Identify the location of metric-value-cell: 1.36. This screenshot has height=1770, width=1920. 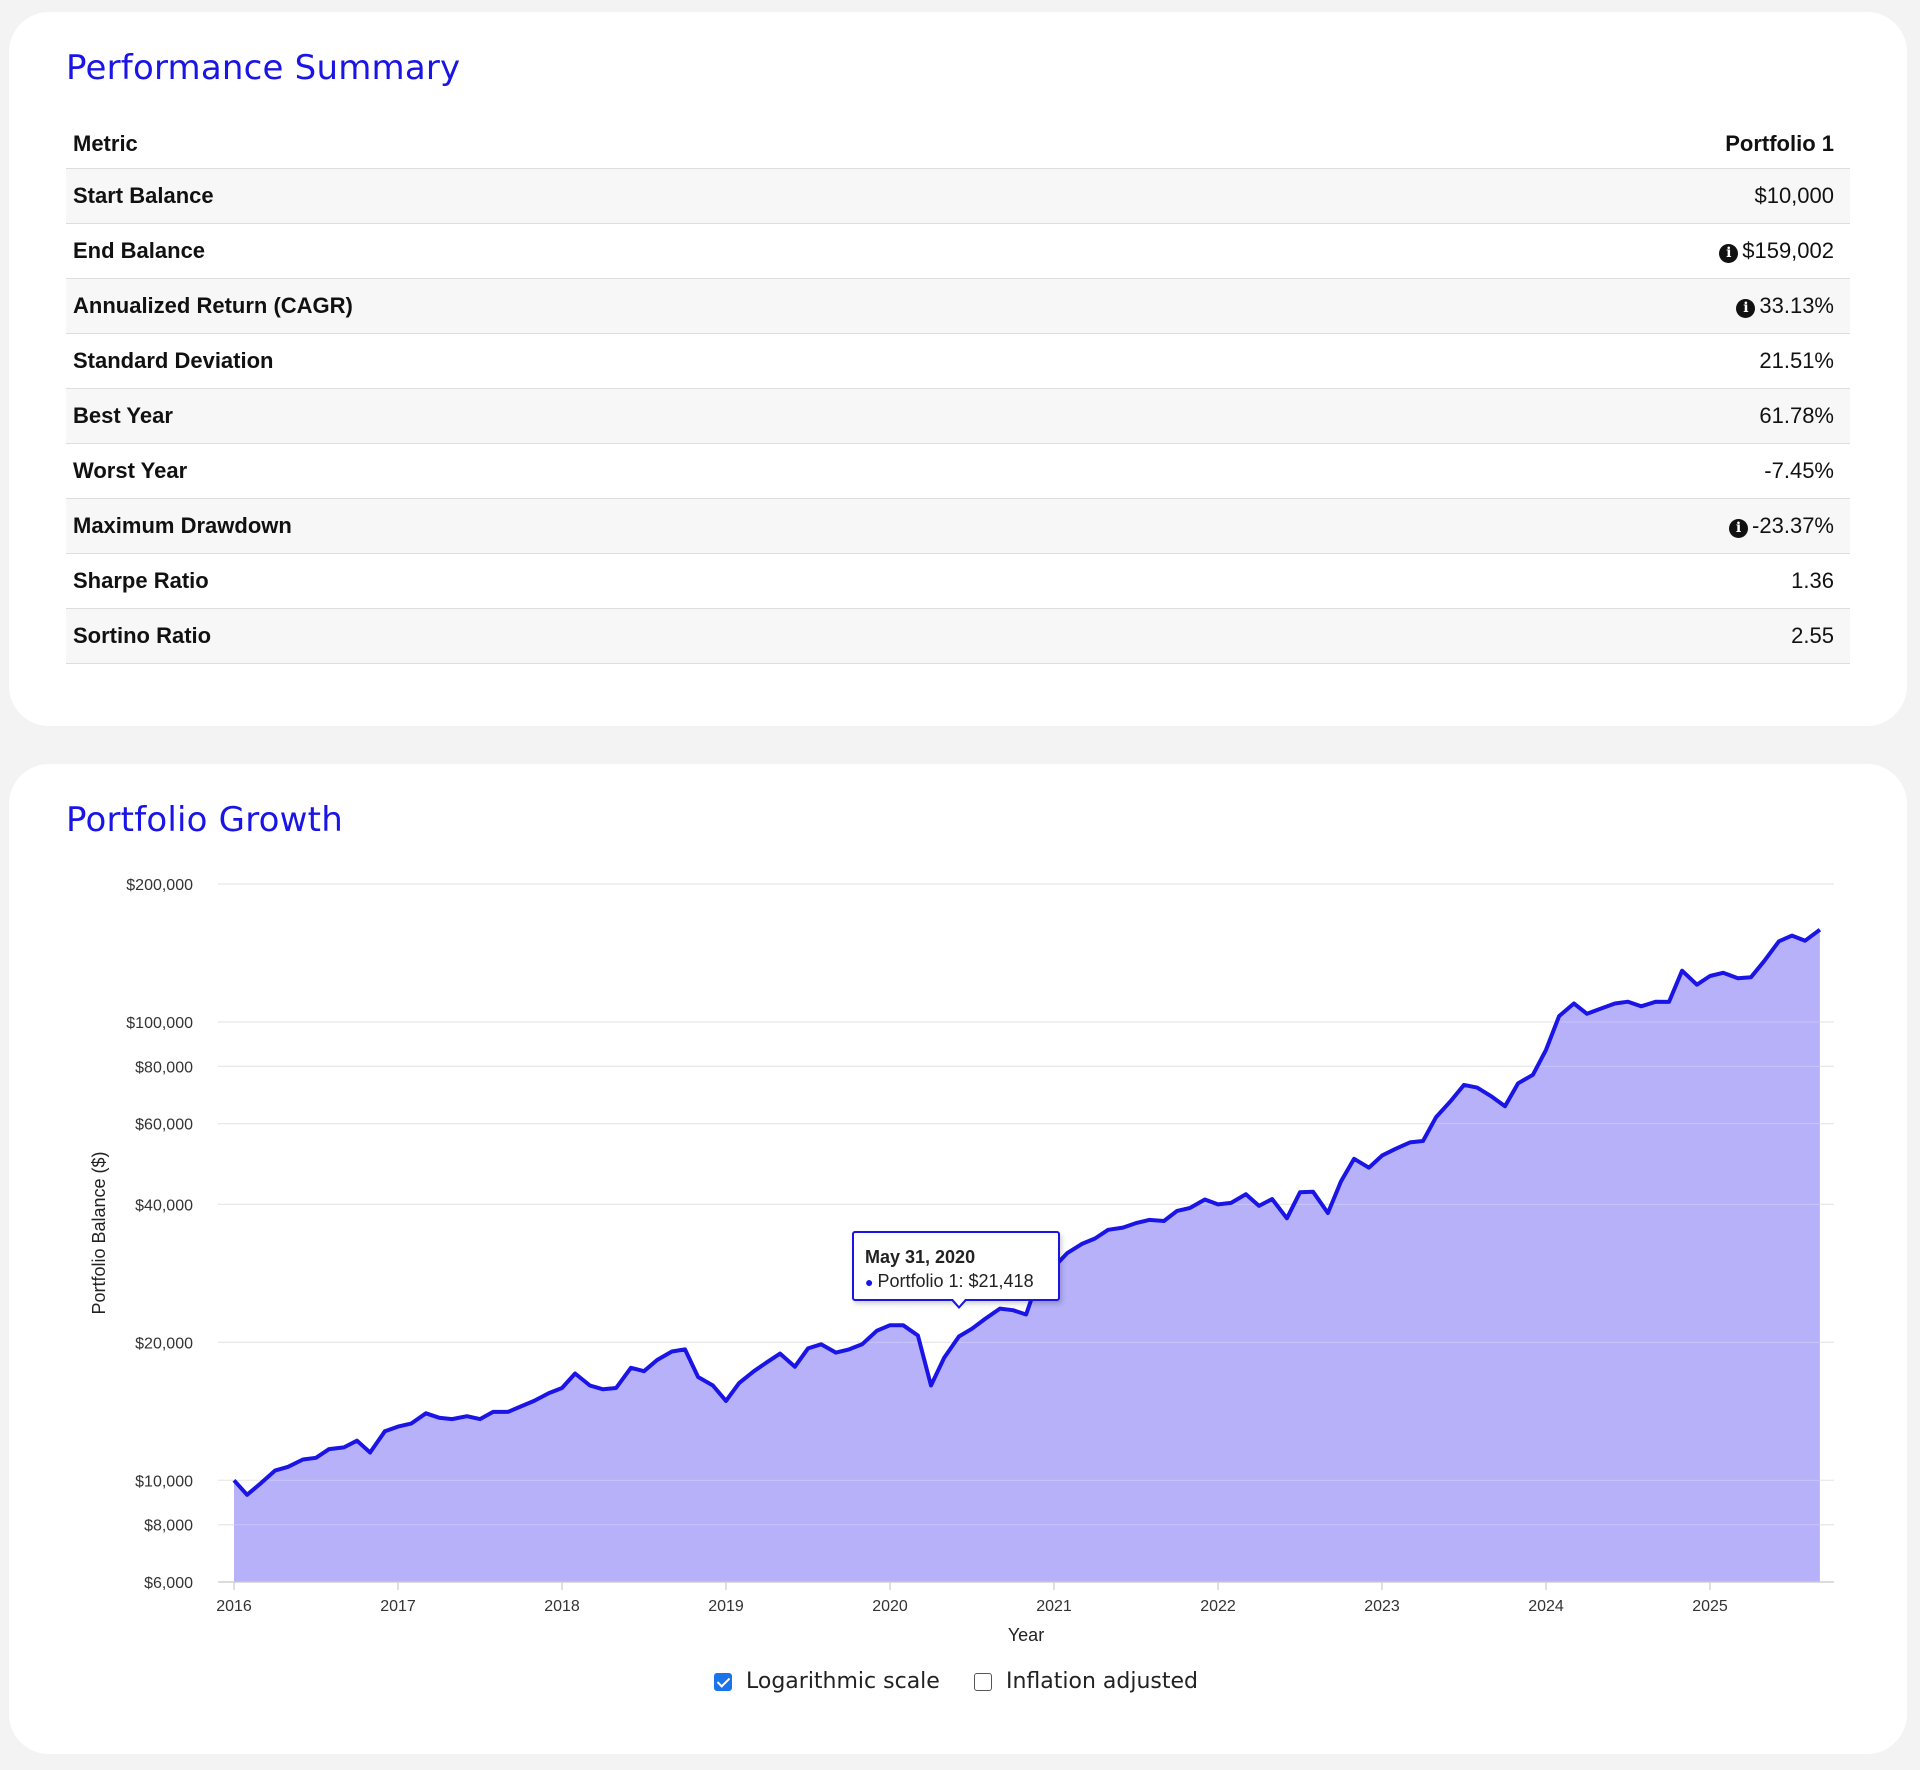
(1571, 581).